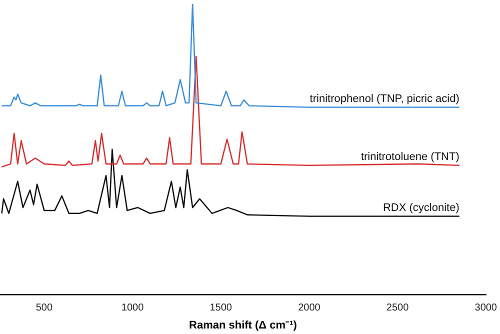 The image size is (500, 334). What do you see at coordinates (410, 156) in the screenshot?
I see `series-label: trinitrotoluene (TNT)` at bounding box center [410, 156].